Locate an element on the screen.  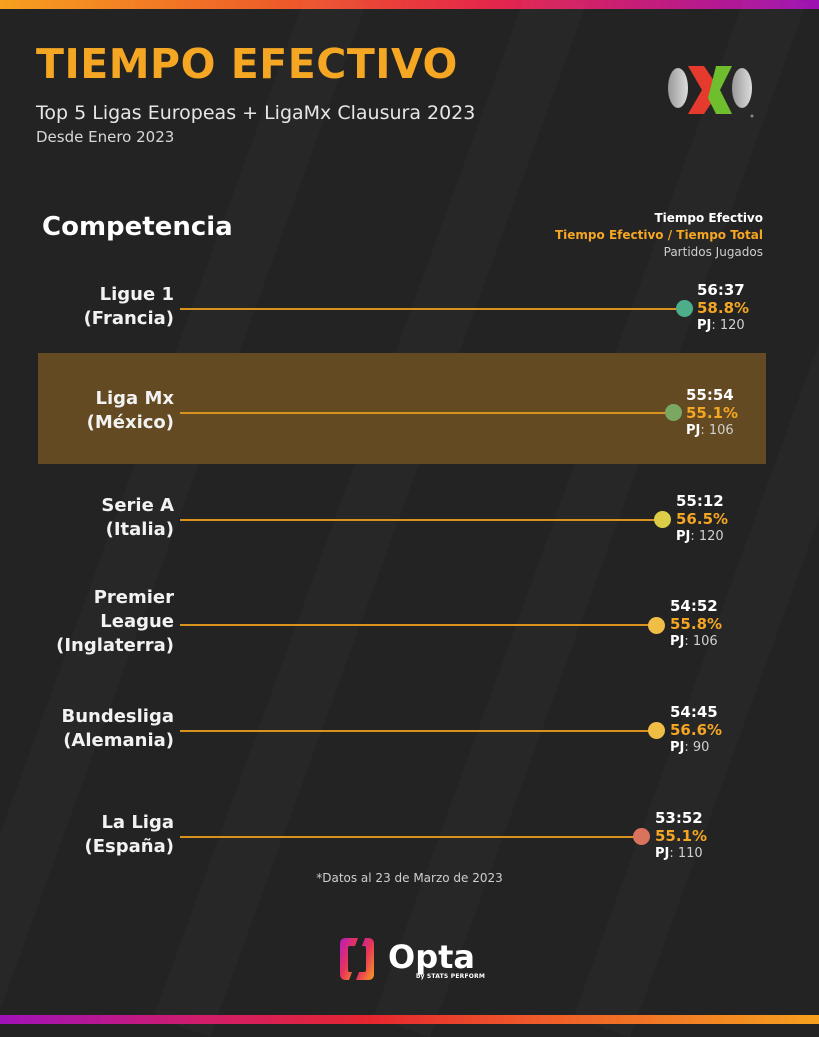
row-values: 54:52 55.8% PJ: 106 is located at coordinates (696, 624).